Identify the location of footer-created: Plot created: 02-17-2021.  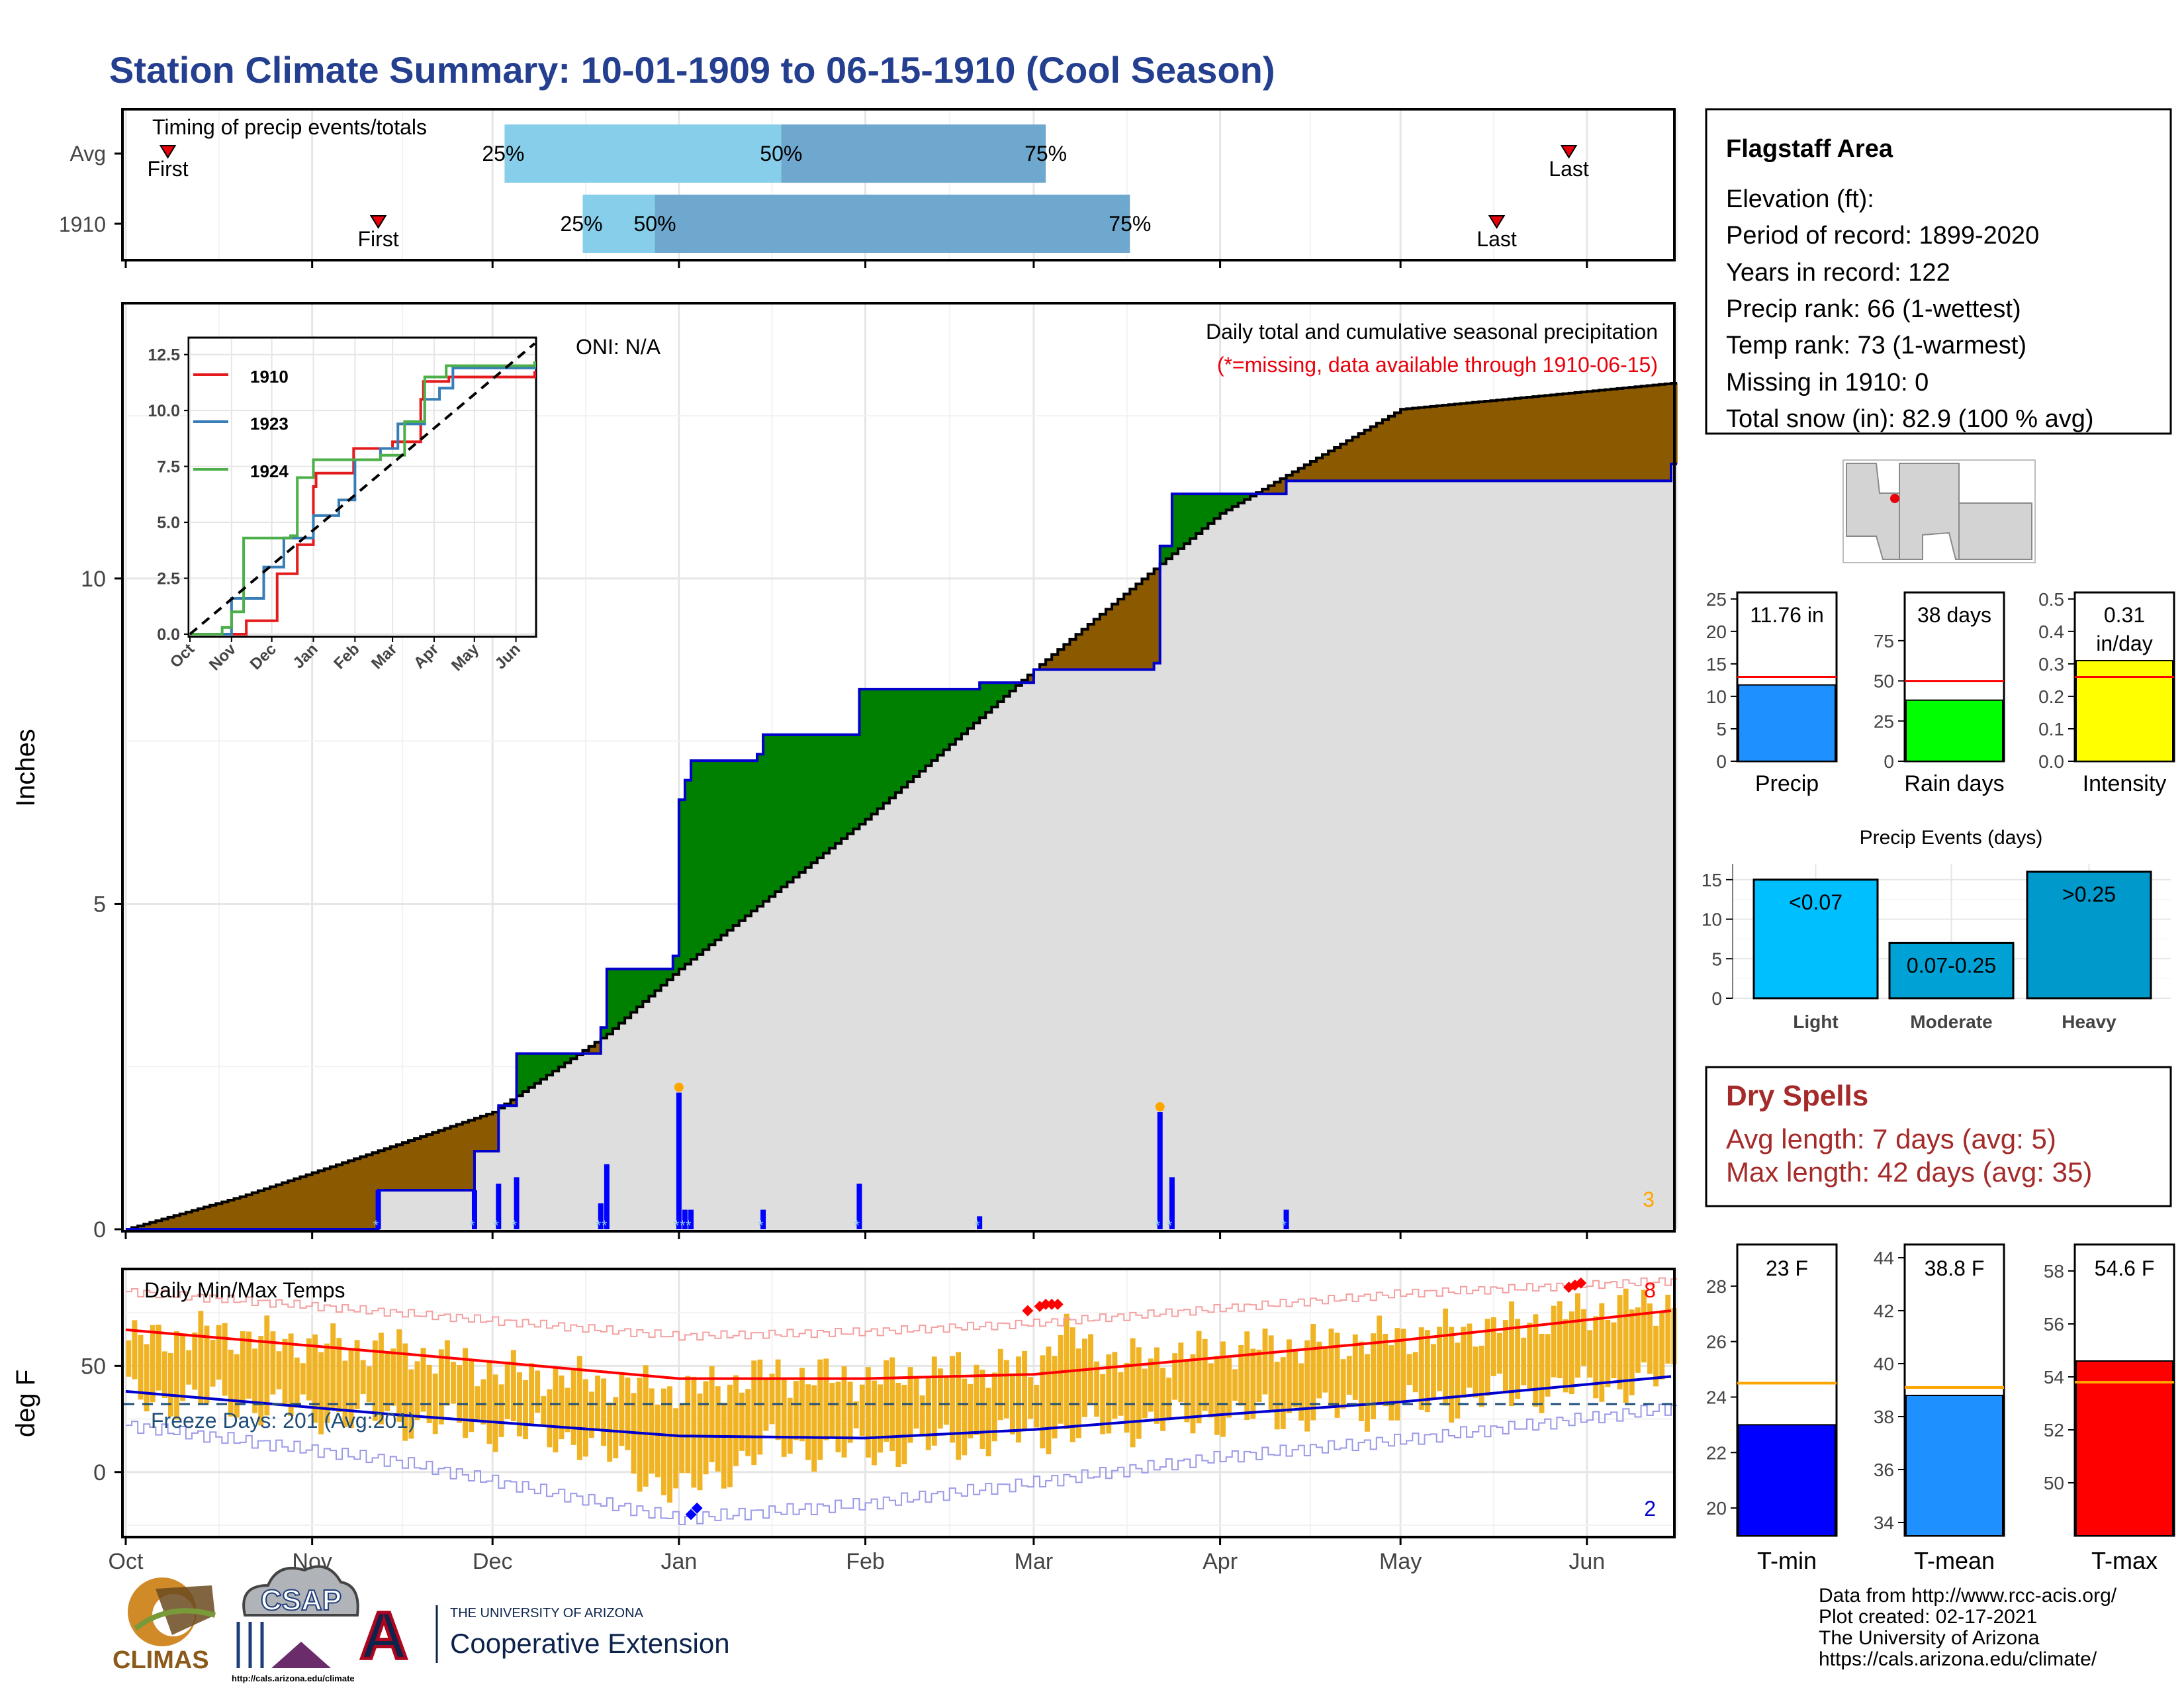
(1928, 1617).